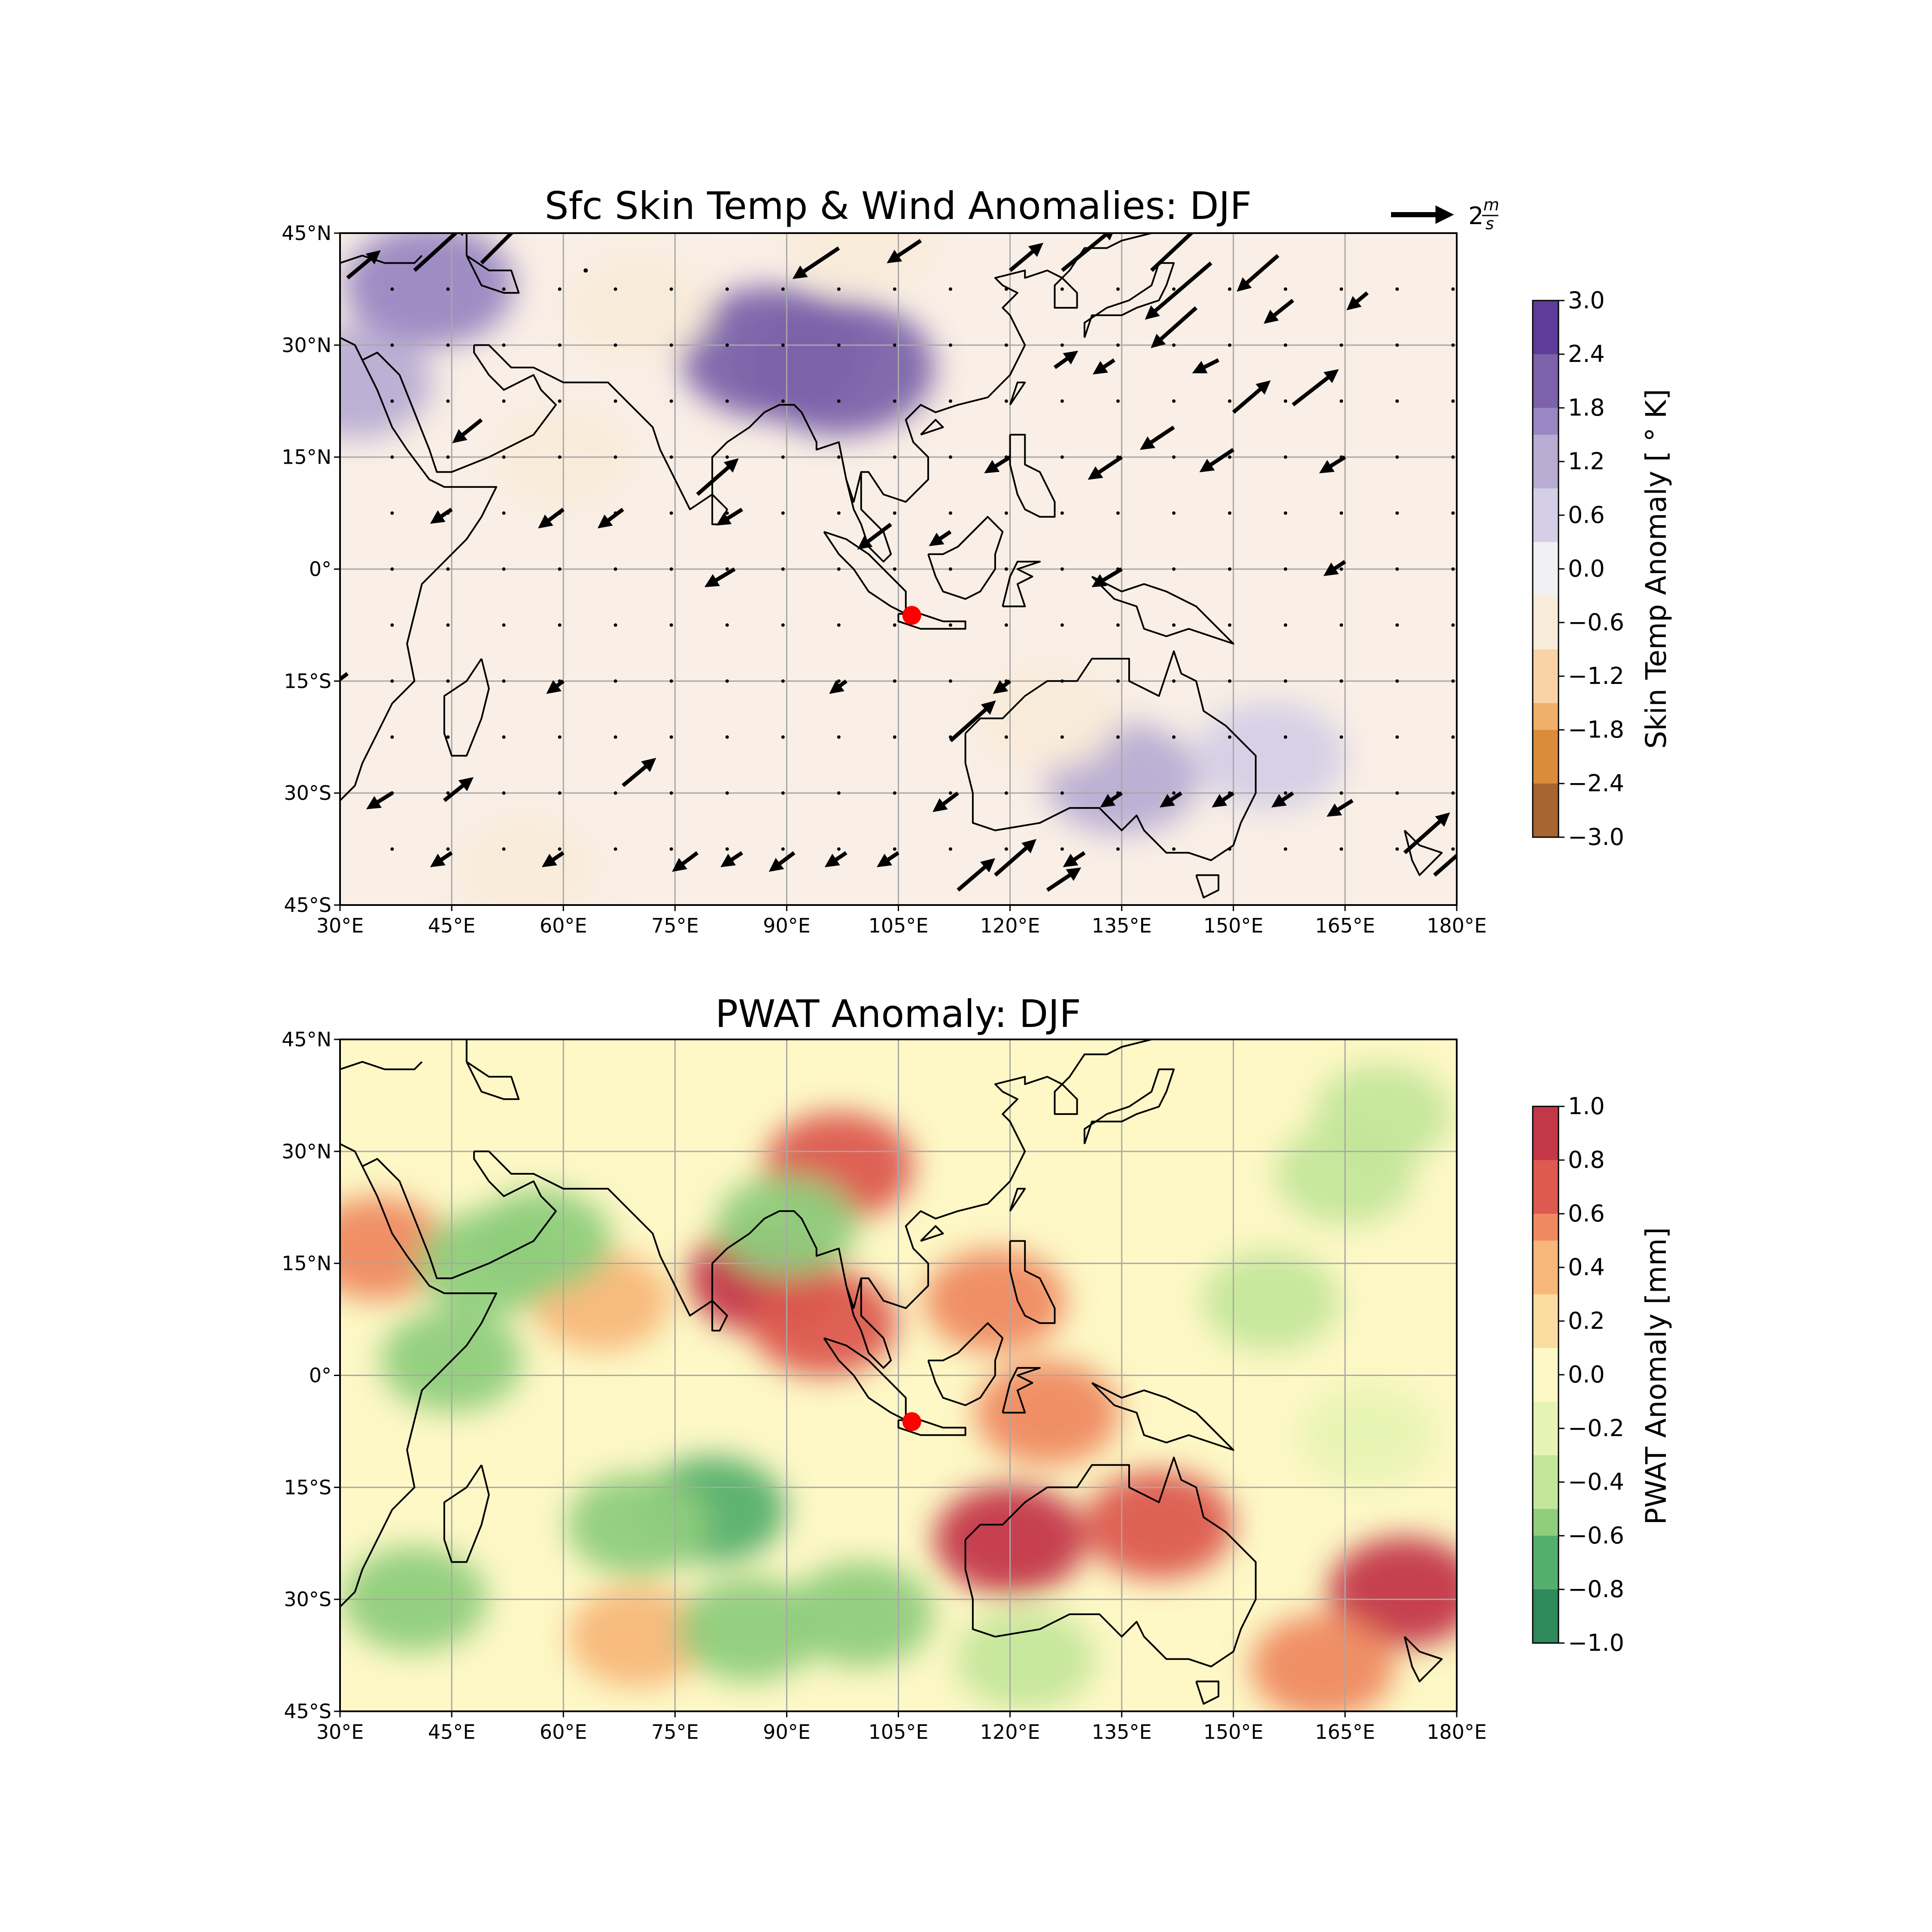  I want to click on colorbar-tick-label: −1.8, so click(1596, 729).